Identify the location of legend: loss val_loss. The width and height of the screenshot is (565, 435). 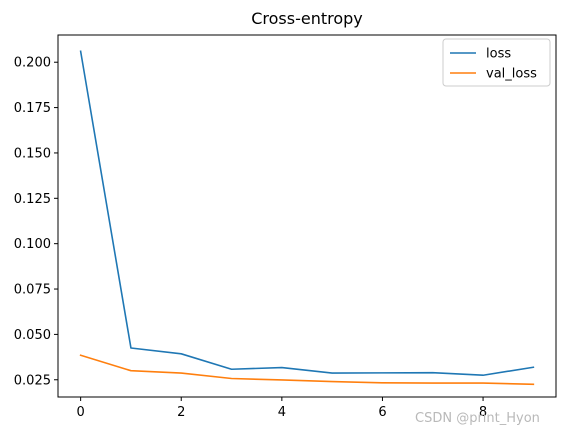
(496, 62).